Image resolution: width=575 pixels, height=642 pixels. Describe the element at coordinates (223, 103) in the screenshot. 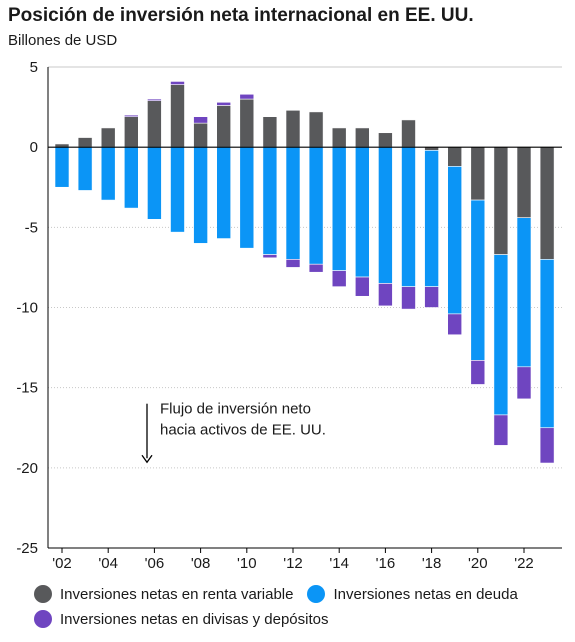

I see `bar-currency-2009` at that location.